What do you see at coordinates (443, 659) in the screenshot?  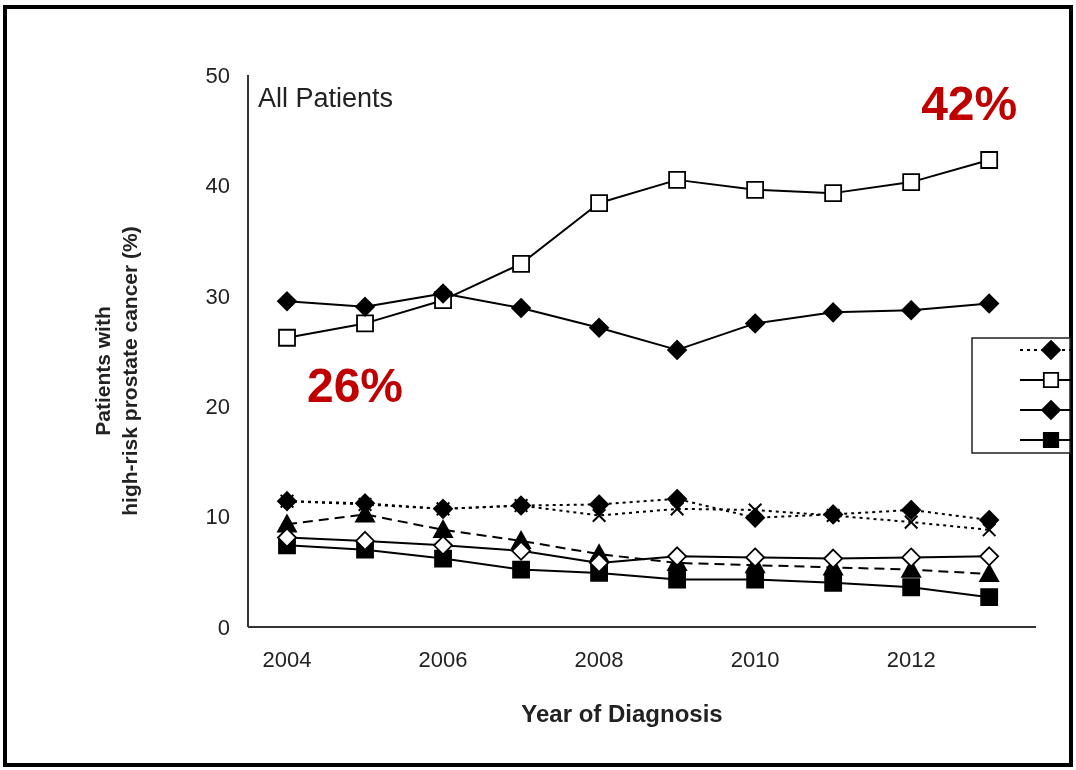 I see `x-tick-label: 2006` at bounding box center [443, 659].